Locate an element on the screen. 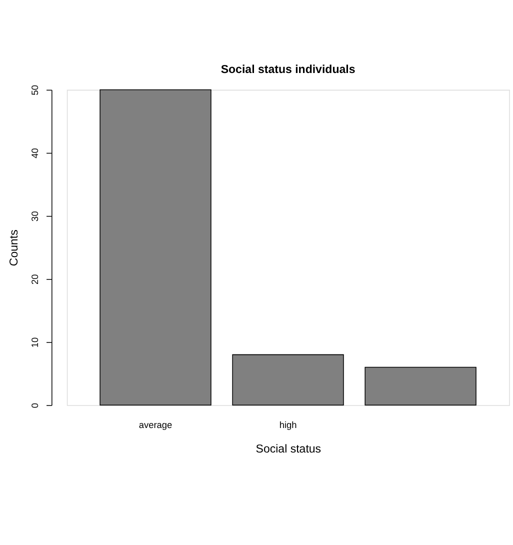 The image size is (513, 545). chart-title: Social status individuals is located at coordinates (288, 70).